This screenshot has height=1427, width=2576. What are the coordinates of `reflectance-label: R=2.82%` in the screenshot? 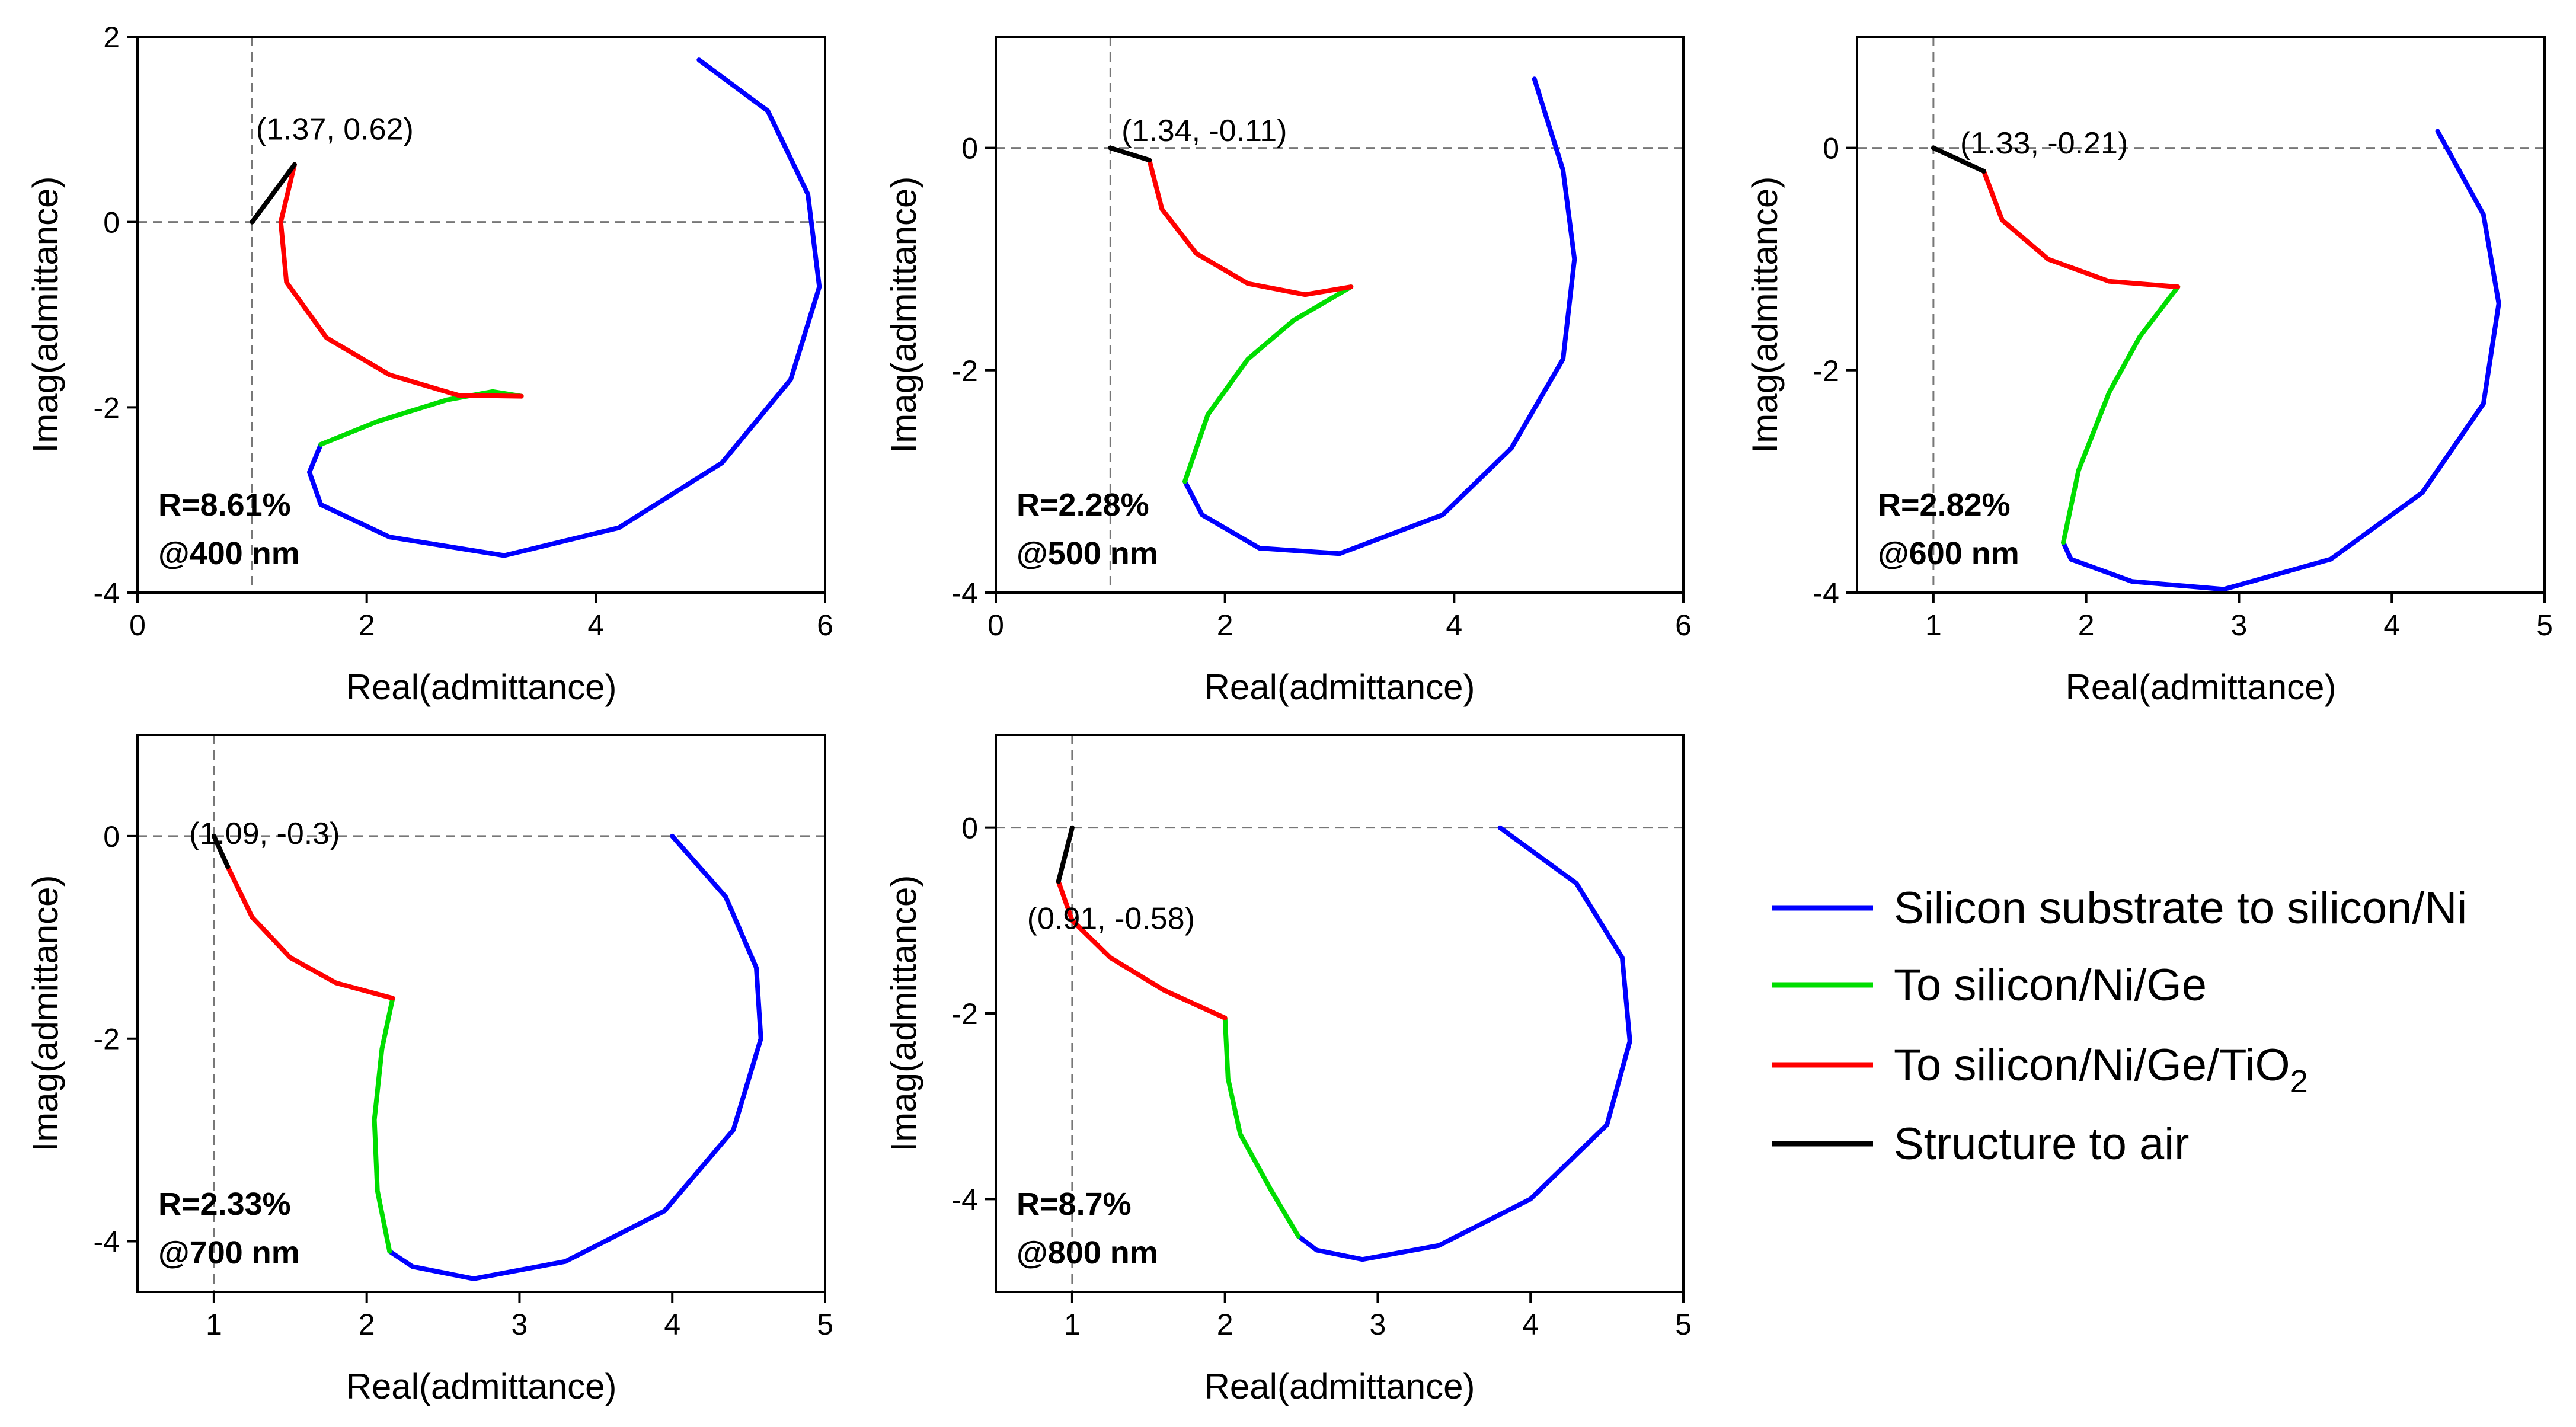 It's located at (1944, 505).